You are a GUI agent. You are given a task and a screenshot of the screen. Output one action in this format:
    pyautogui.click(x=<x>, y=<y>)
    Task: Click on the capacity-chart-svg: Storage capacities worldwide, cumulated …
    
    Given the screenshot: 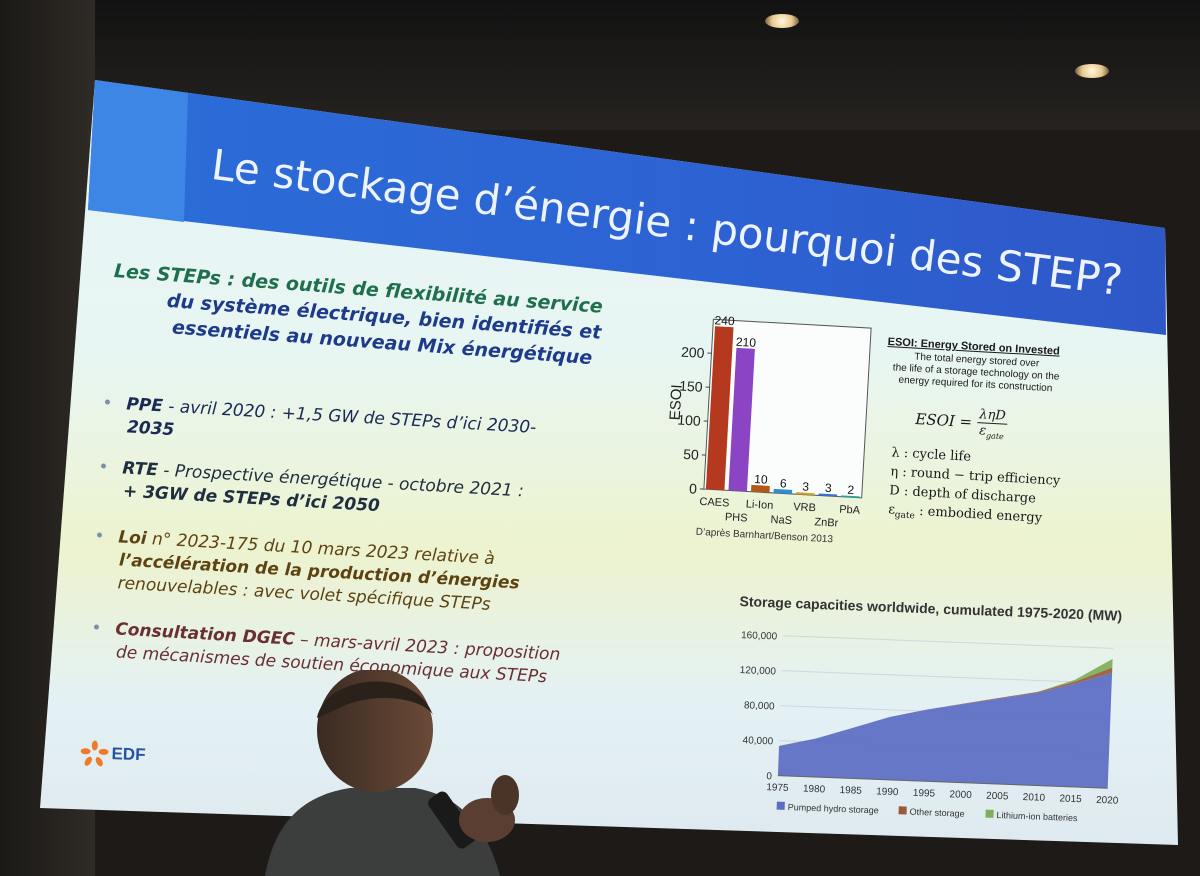 What is the action you would take?
    pyautogui.click(x=930, y=708)
    